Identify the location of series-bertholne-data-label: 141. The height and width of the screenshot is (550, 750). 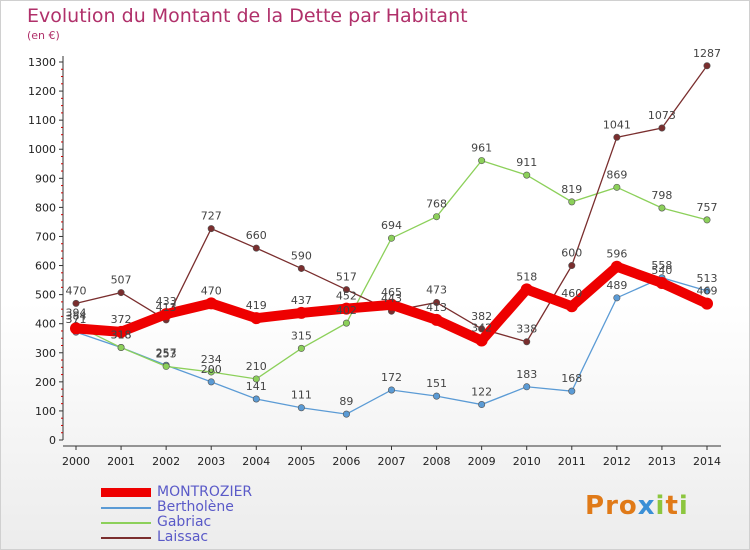
(256, 386).